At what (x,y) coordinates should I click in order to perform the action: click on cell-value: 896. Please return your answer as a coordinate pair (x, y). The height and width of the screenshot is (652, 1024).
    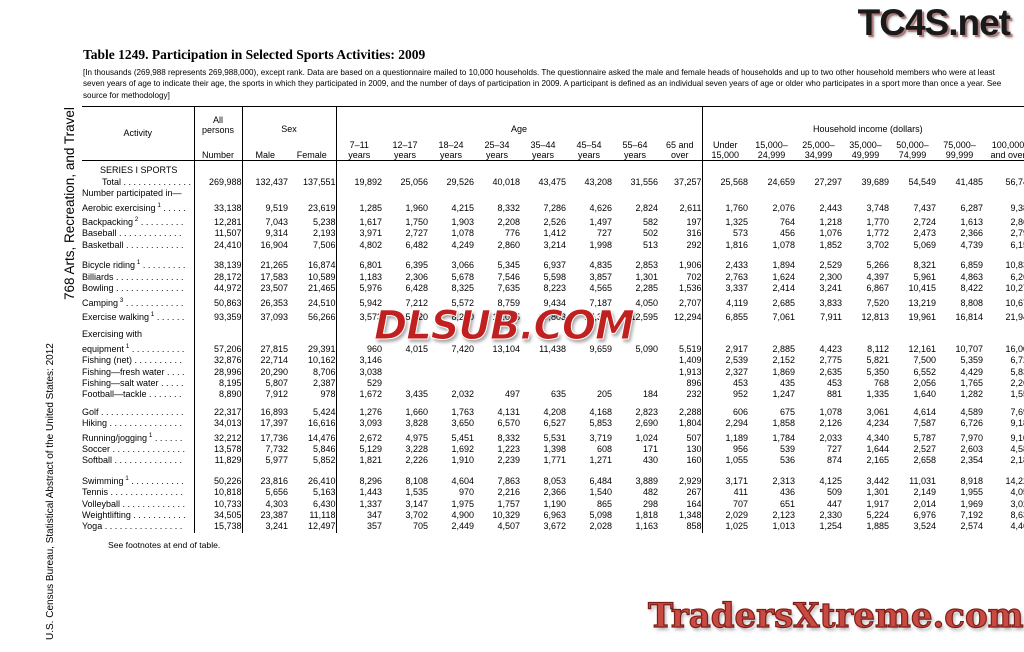
    Looking at the image, I should click on (680, 383).